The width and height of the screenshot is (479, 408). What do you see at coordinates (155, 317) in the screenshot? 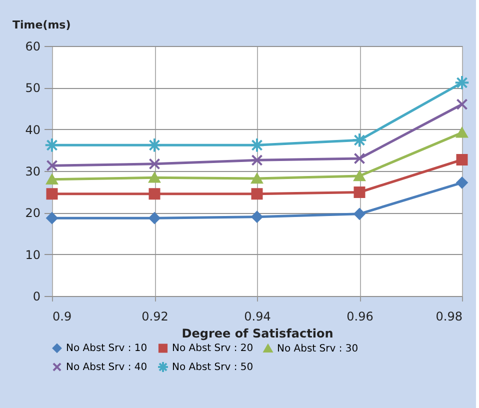
I see `x-tick-label: 0.92` at bounding box center [155, 317].